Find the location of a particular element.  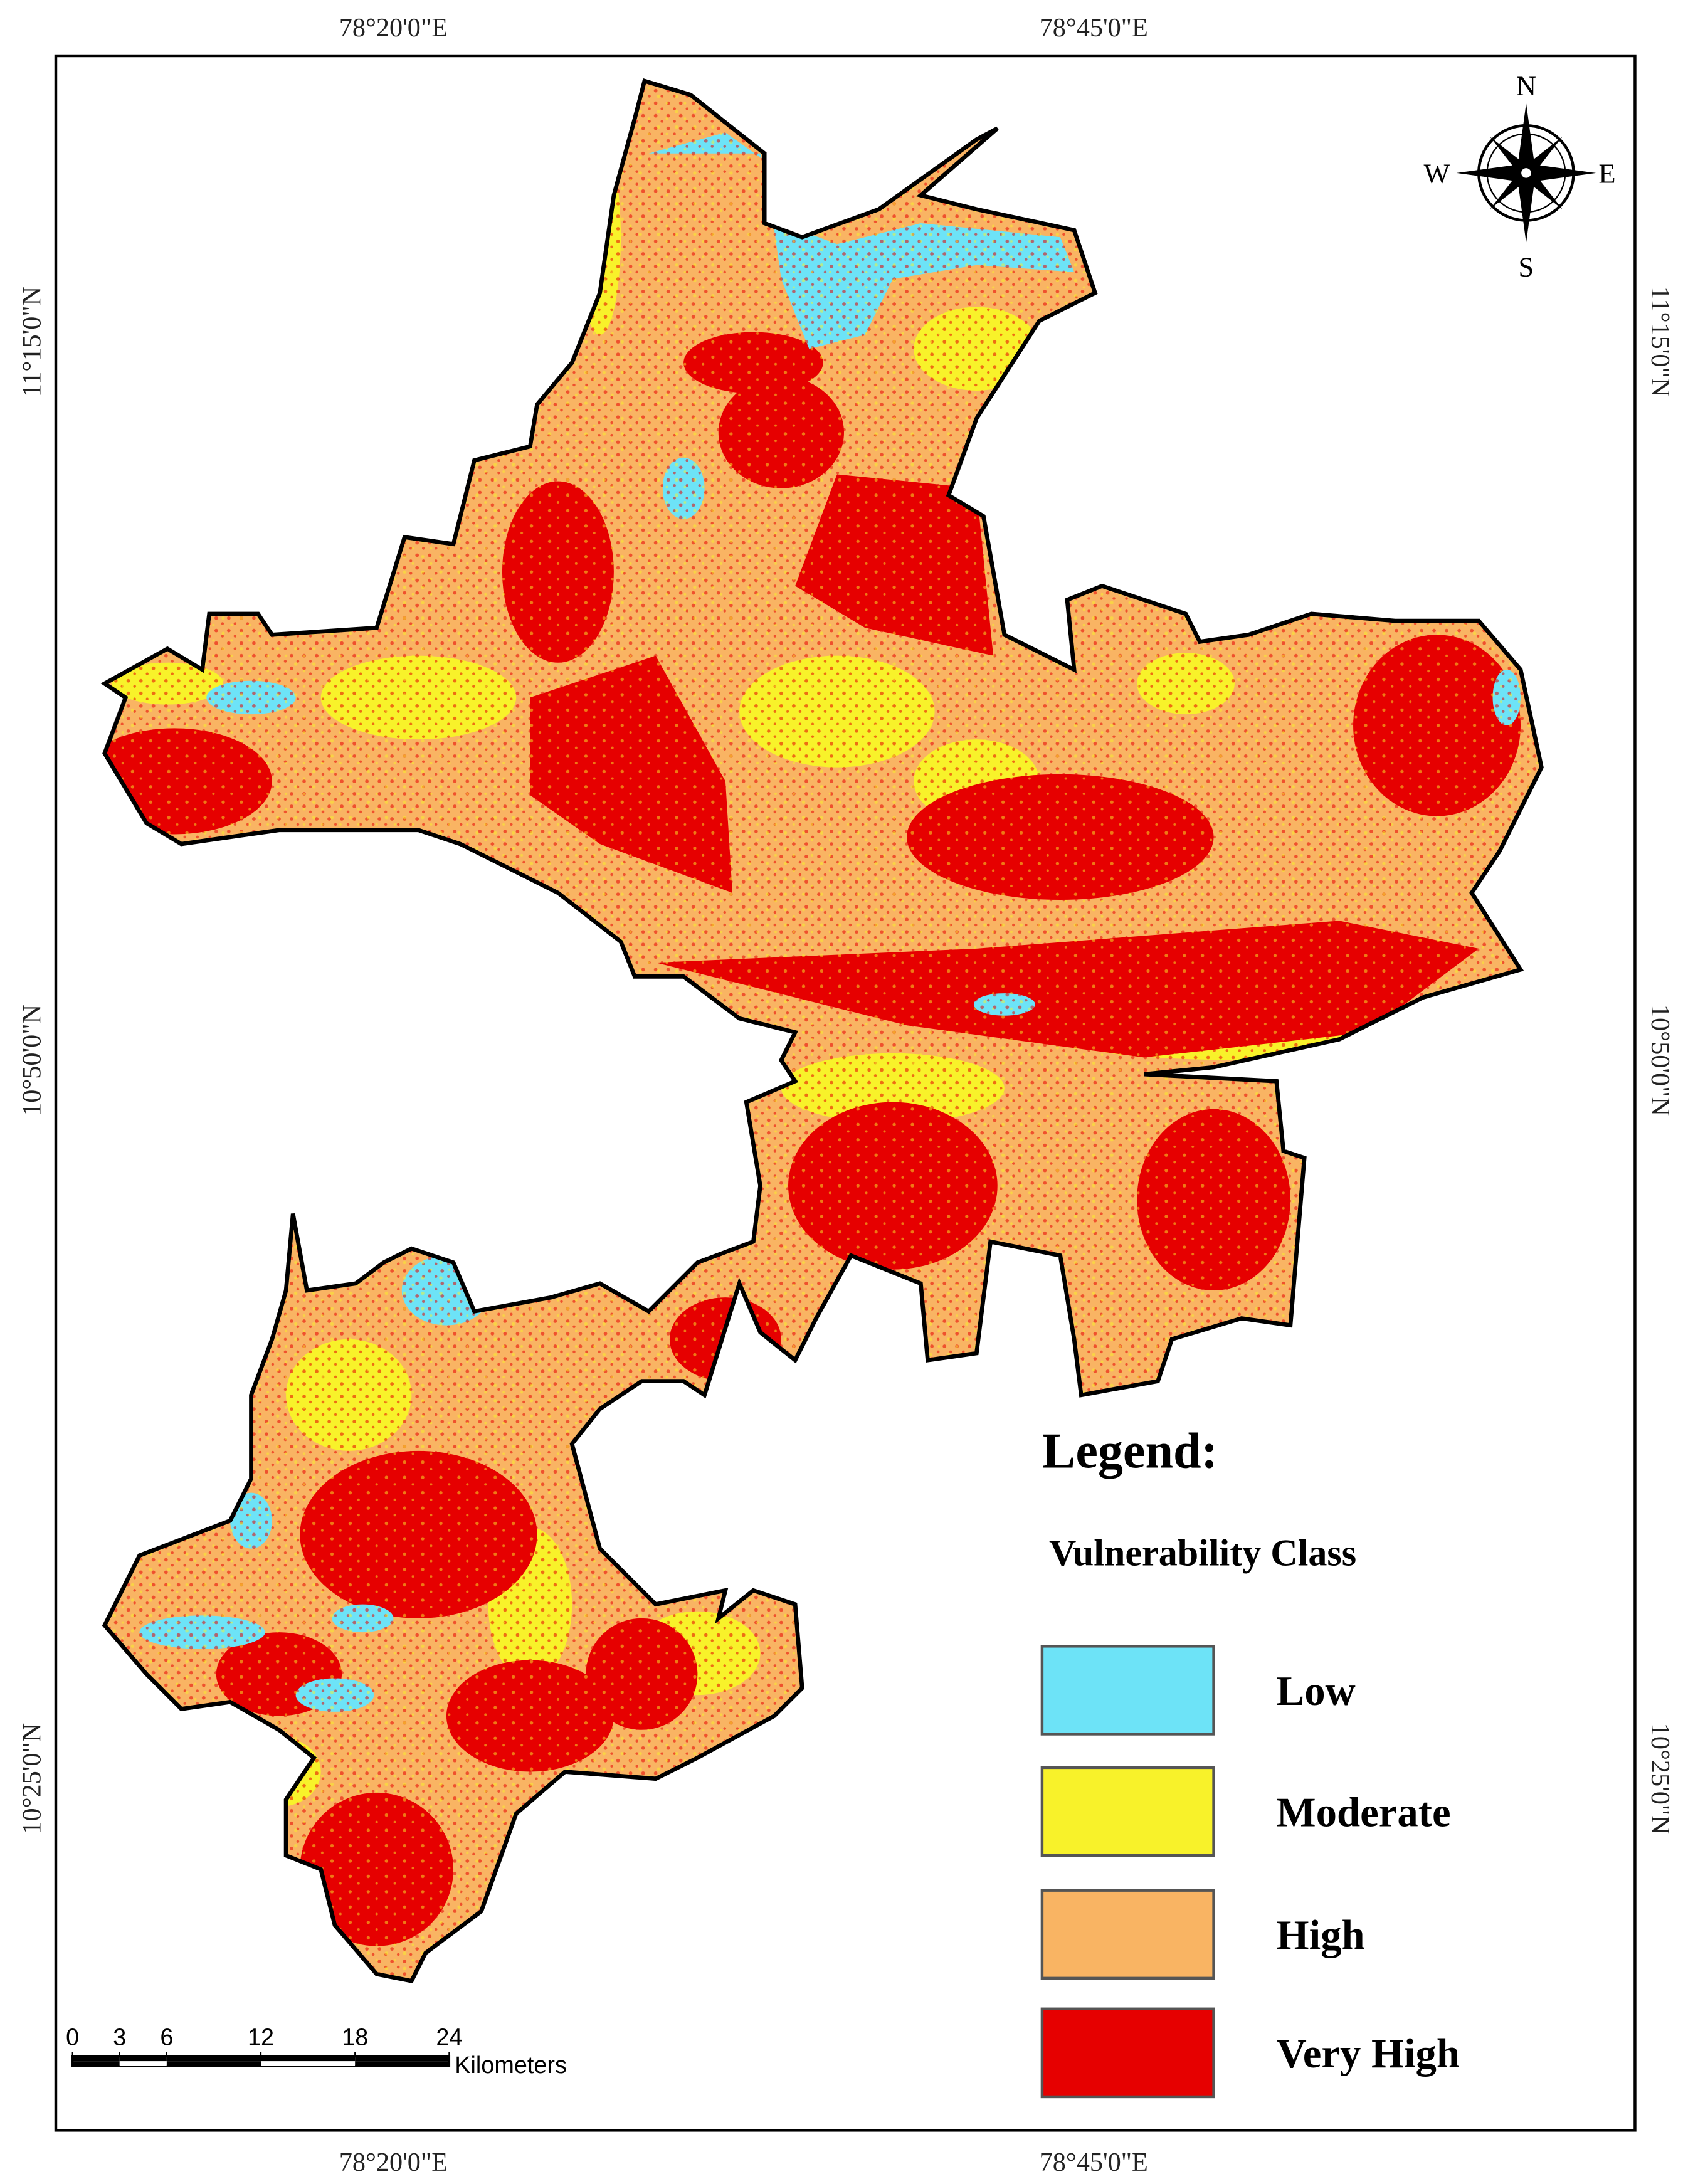

compass-letter: W is located at coordinates (1437, 173).